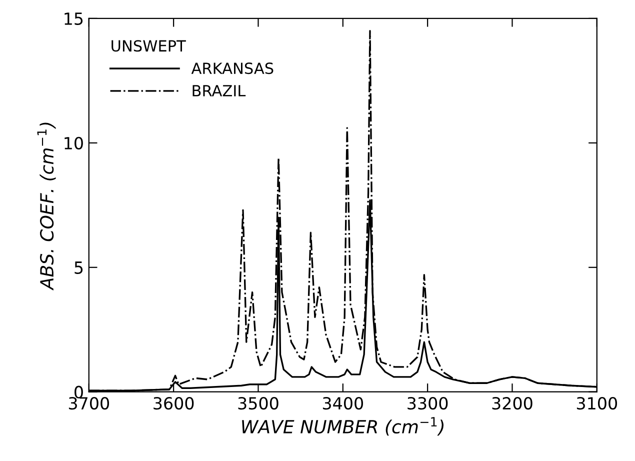 This screenshot has width=635, height=461. Describe the element at coordinates (232, 68) in the screenshot. I see `legend-label: ARKANSAS` at that location.